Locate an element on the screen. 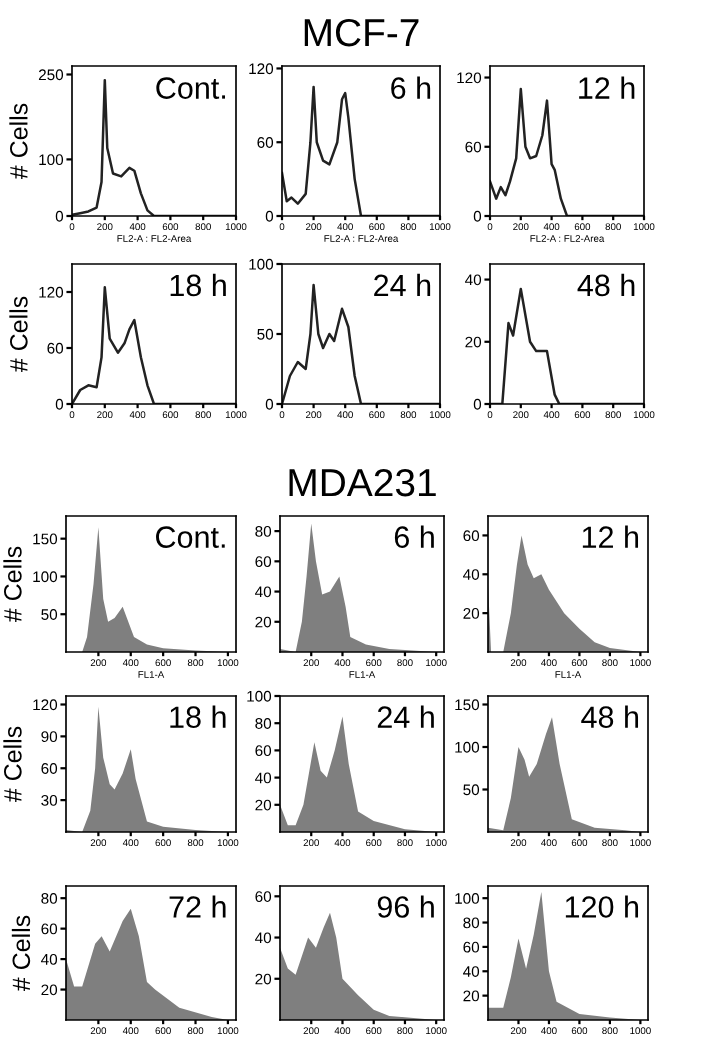 The image size is (708, 1050). text: MCF-7 is located at coordinates (361, 32).